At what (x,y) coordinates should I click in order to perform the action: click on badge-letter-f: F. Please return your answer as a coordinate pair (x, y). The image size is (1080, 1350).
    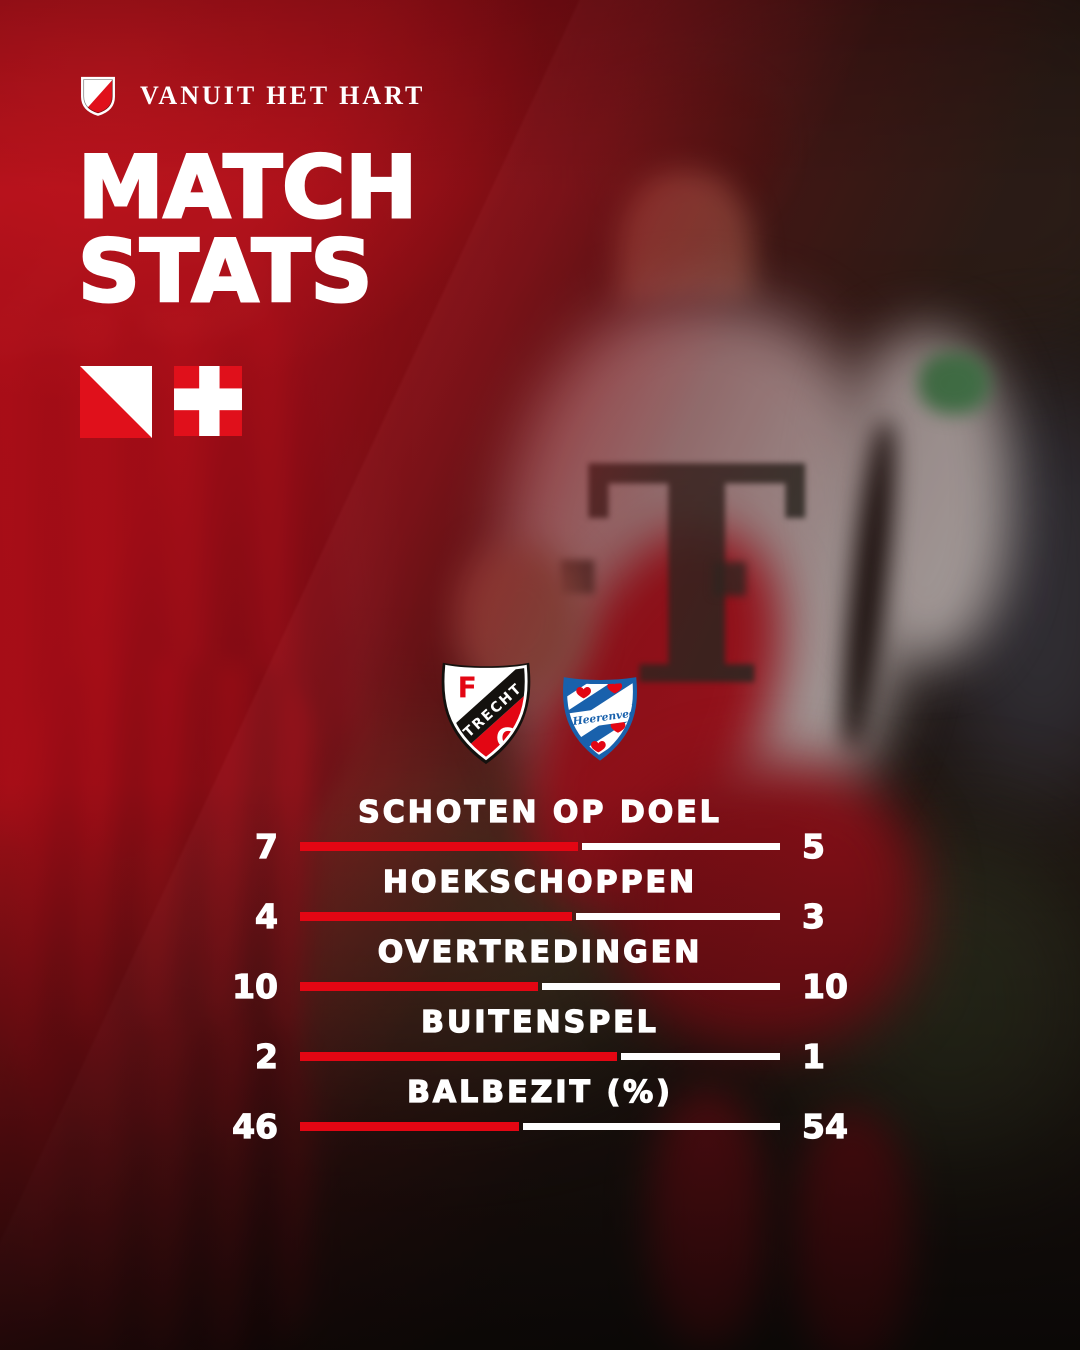
    Looking at the image, I should click on (467, 687).